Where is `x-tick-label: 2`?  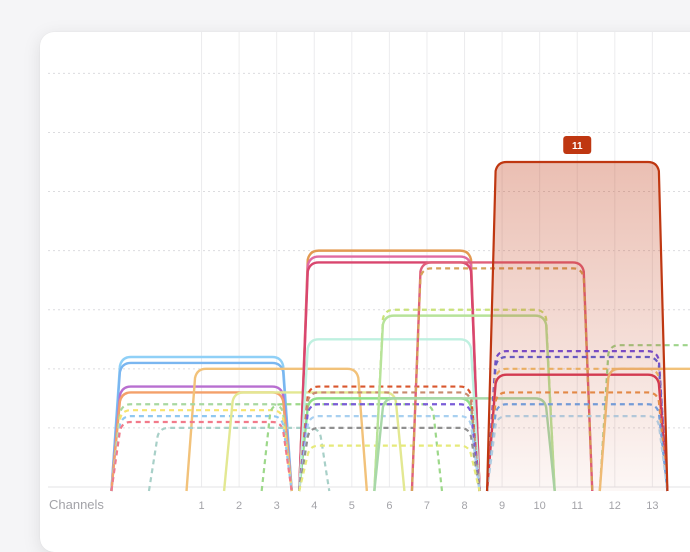 x-tick-label: 2 is located at coordinates (239, 506).